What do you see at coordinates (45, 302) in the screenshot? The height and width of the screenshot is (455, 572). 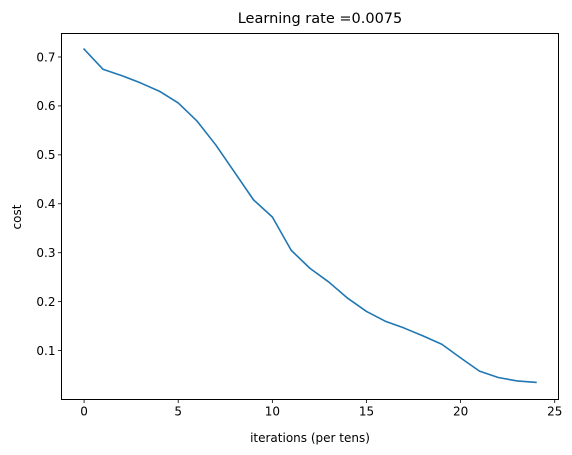 I see `y-tick-label: 0.2` at bounding box center [45, 302].